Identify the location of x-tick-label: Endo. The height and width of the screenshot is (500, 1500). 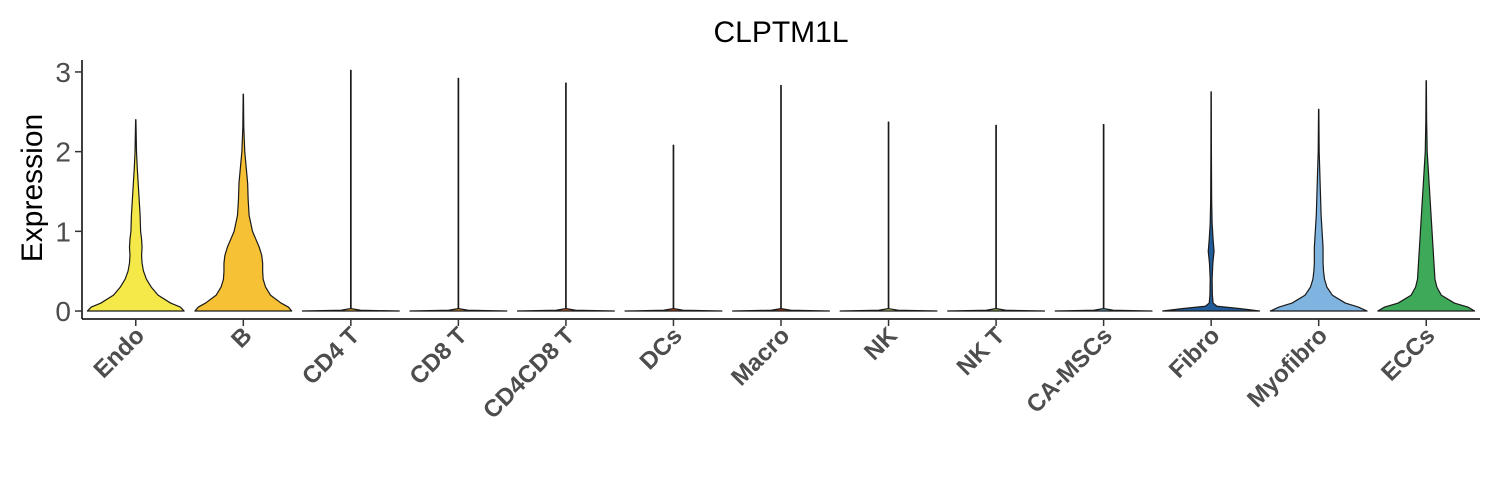
(119, 353).